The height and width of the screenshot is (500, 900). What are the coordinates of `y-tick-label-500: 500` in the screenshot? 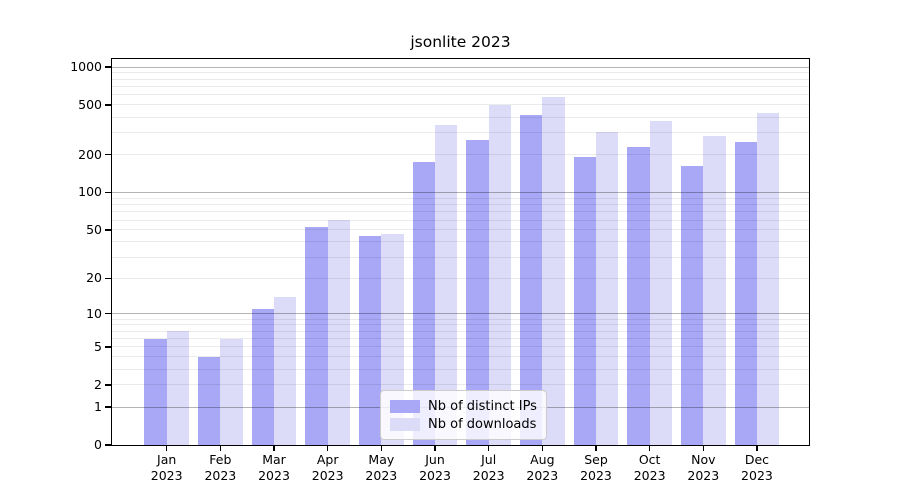 It's located at (90, 104).